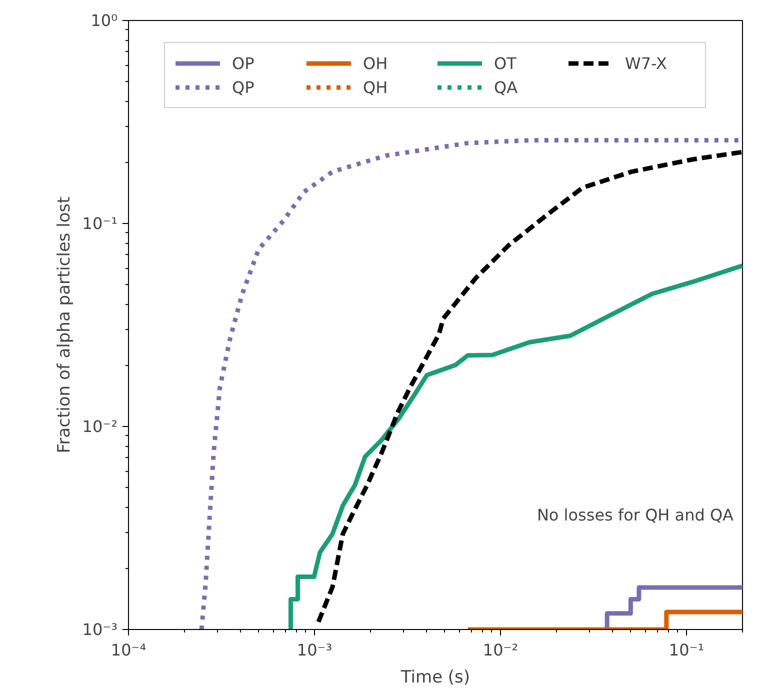  Describe the element at coordinates (500, 650) in the screenshot. I see `x-tick-label: 10⁻²` at that location.